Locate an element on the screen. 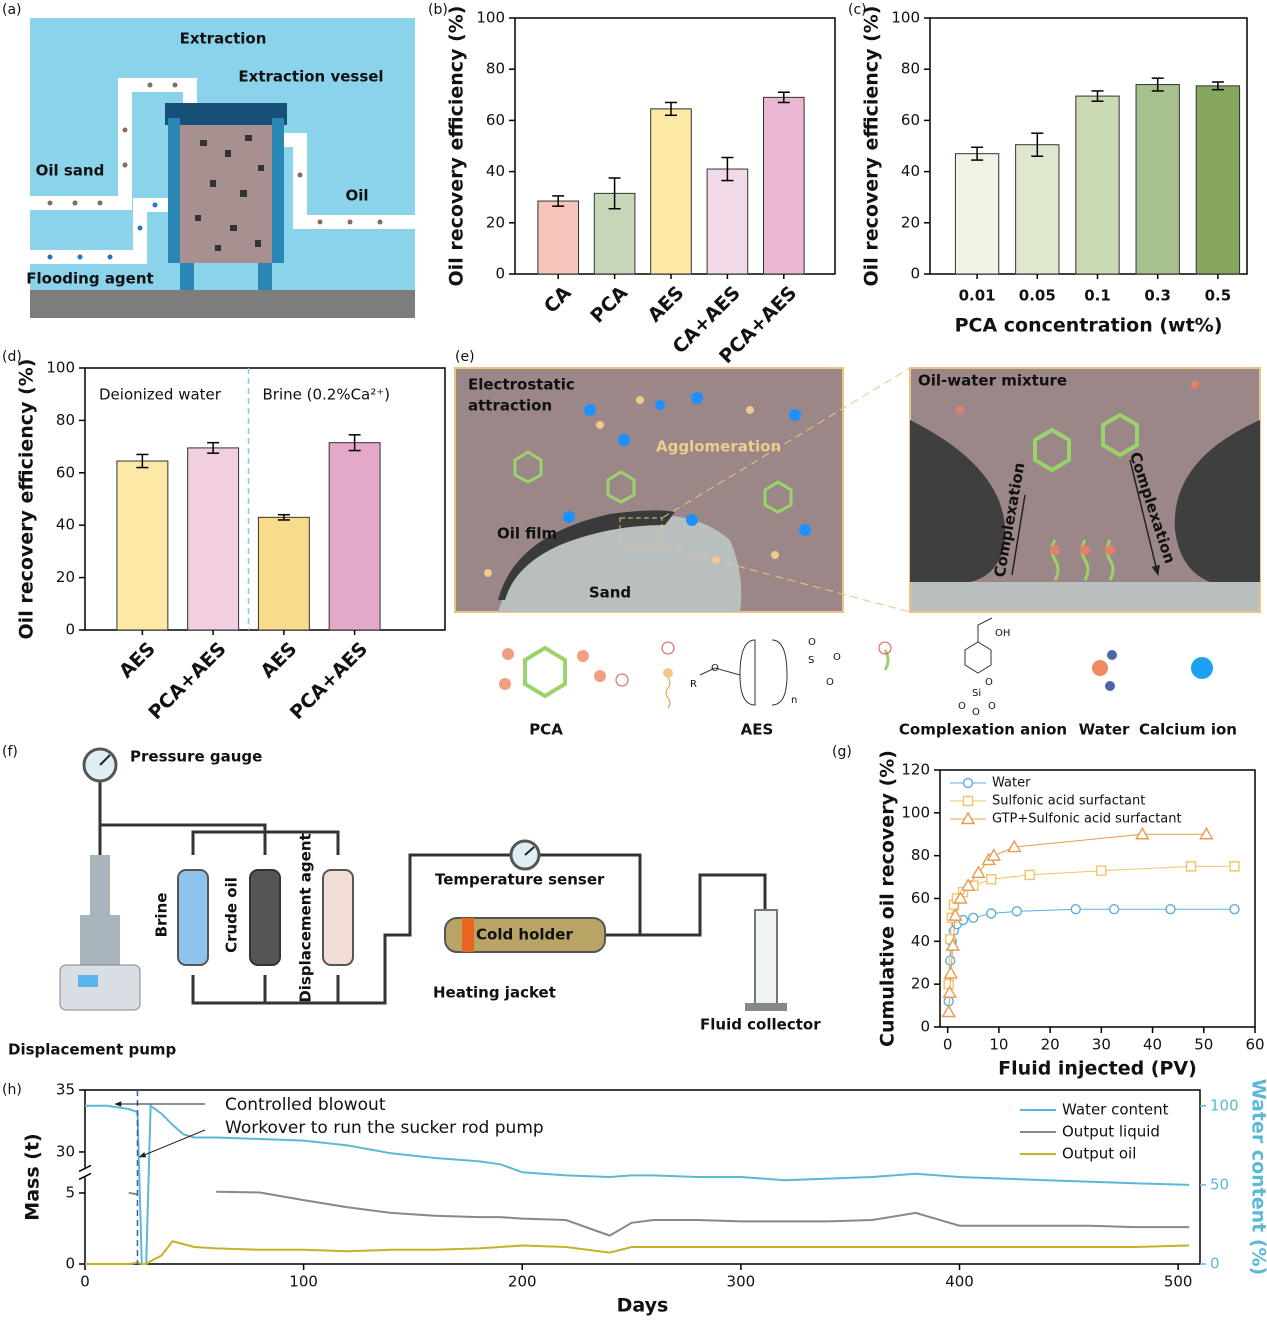 This screenshot has height=1323, width=1267. label: Flooding agent is located at coordinates (89, 279).